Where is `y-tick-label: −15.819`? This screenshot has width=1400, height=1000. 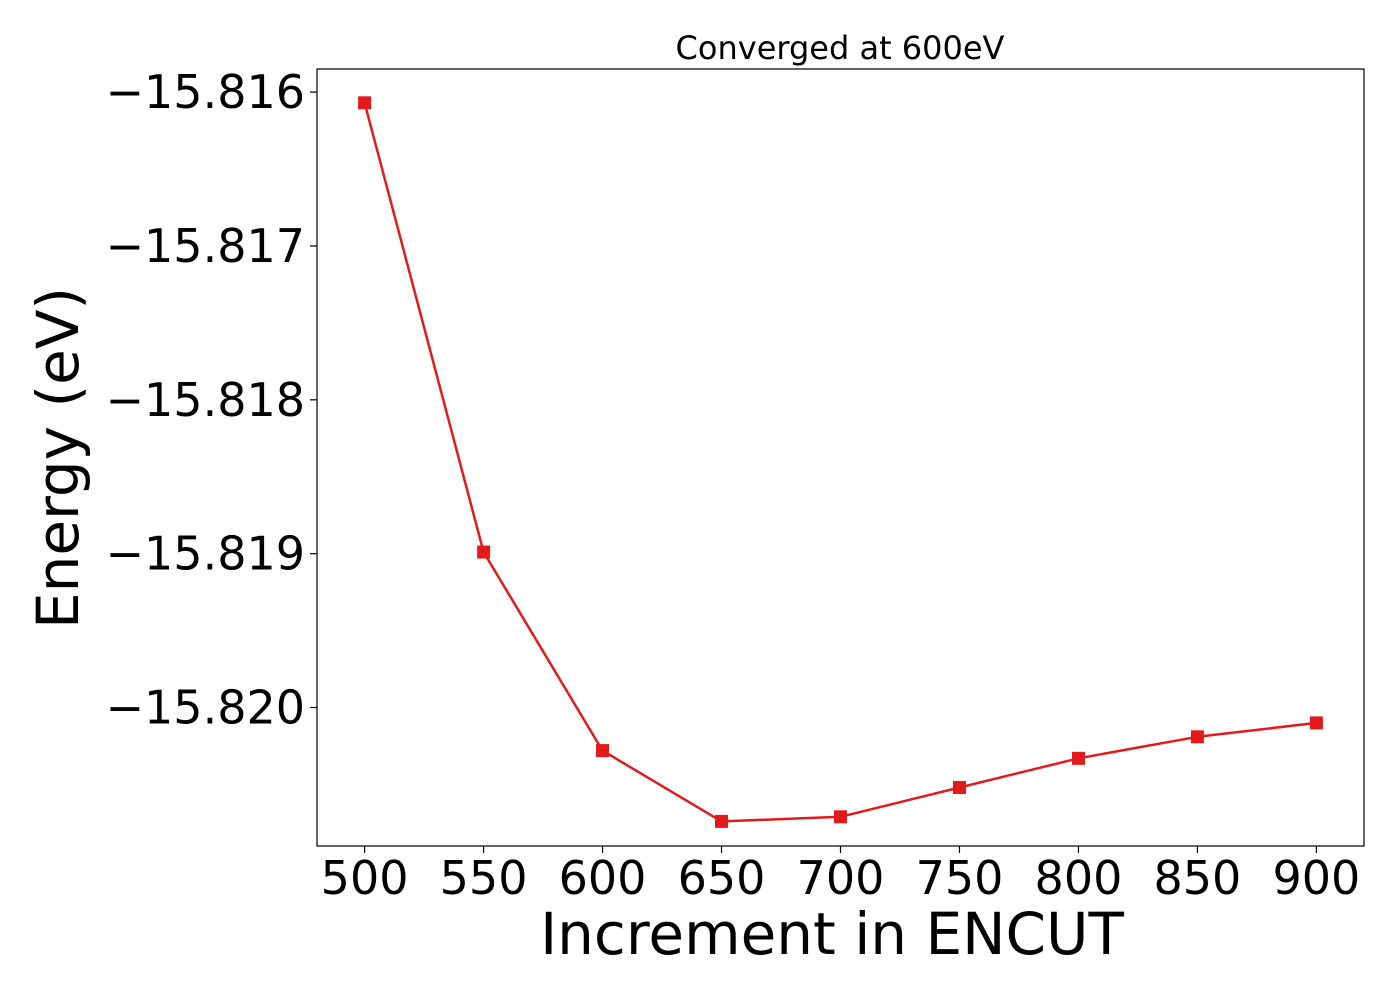
y-tick-label: −15.819 is located at coordinates (206, 554).